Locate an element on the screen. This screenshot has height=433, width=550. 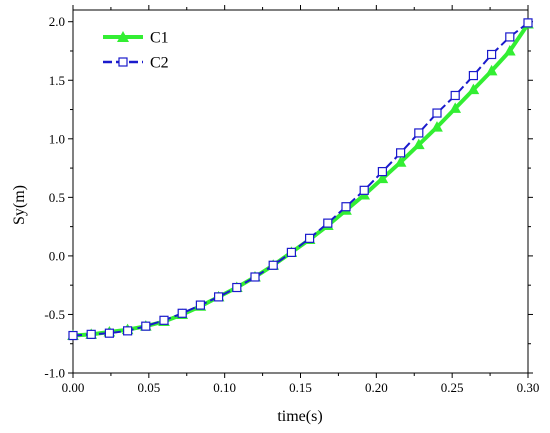
y-axis-title: Sy(m) is located at coordinates (19, 205).